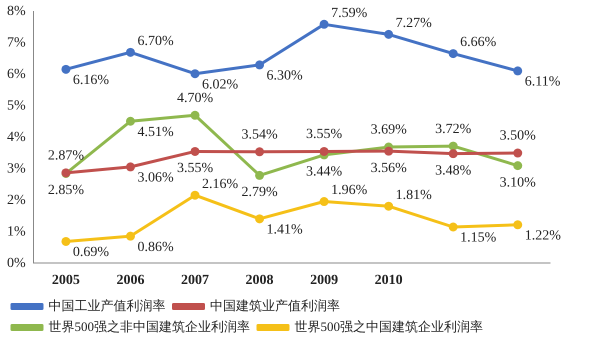 The image size is (600, 344). What do you see at coordinates (220, 84) in the screenshot?
I see `data-label: 6.02%` at bounding box center [220, 84].